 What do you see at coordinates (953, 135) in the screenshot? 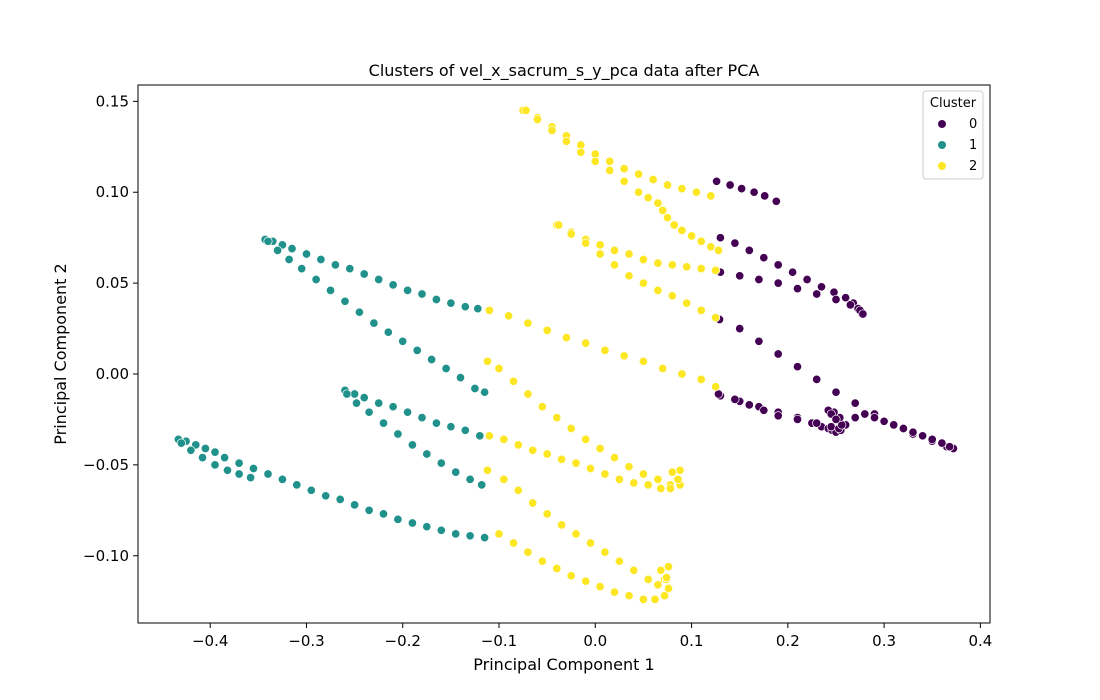
I see `legend: Cluster 0 1 2` at bounding box center [953, 135].